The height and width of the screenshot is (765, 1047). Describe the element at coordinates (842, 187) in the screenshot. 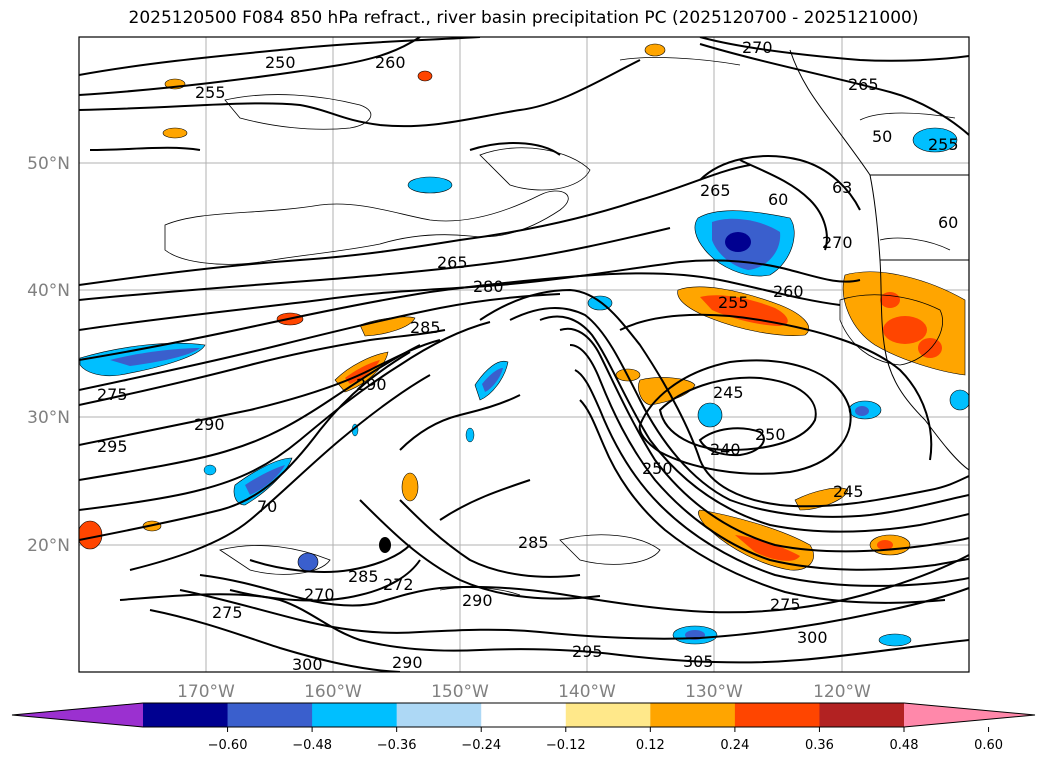

I see `contour-label: 63` at that location.